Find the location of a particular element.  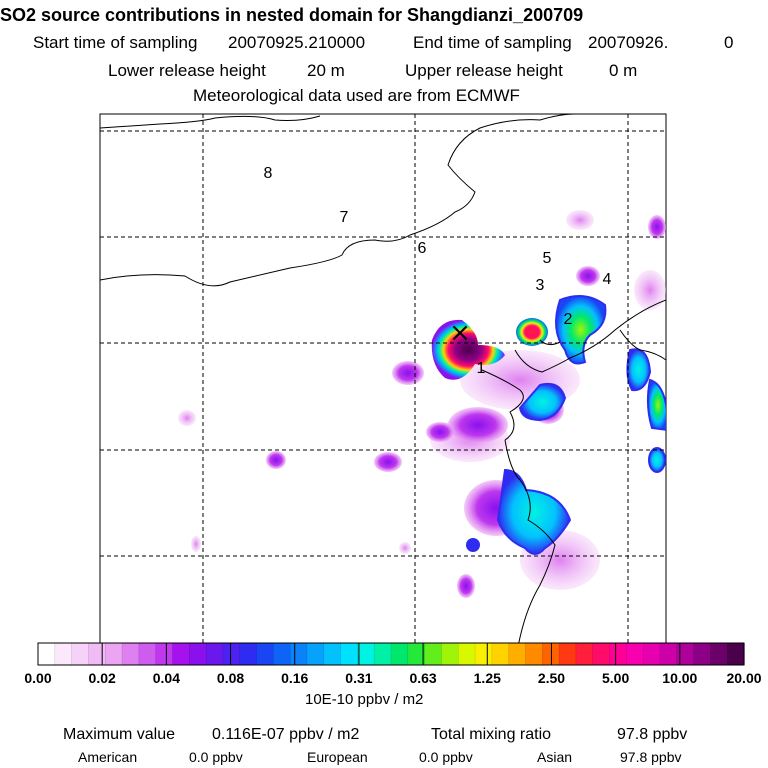

colorbar-tick-label: 0.02 is located at coordinates (102, 678).